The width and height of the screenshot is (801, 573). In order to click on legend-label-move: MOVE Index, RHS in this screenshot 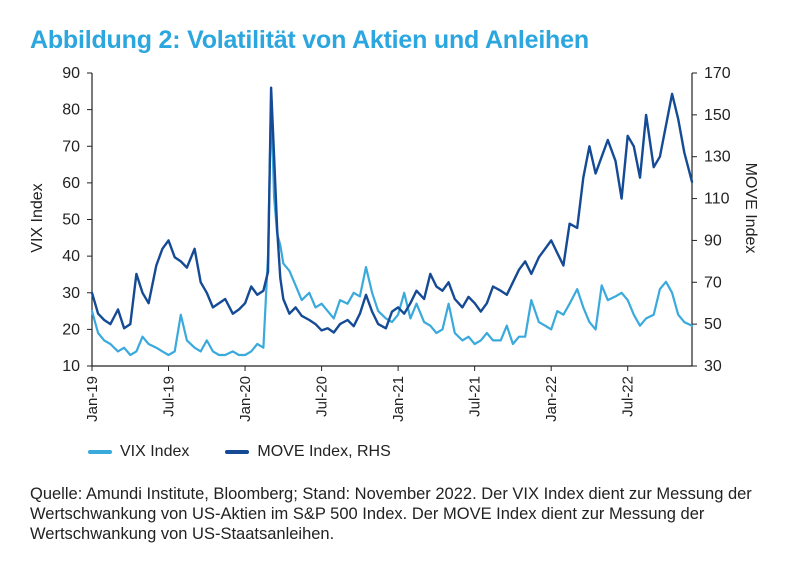, I will do `click(324, 451)`.